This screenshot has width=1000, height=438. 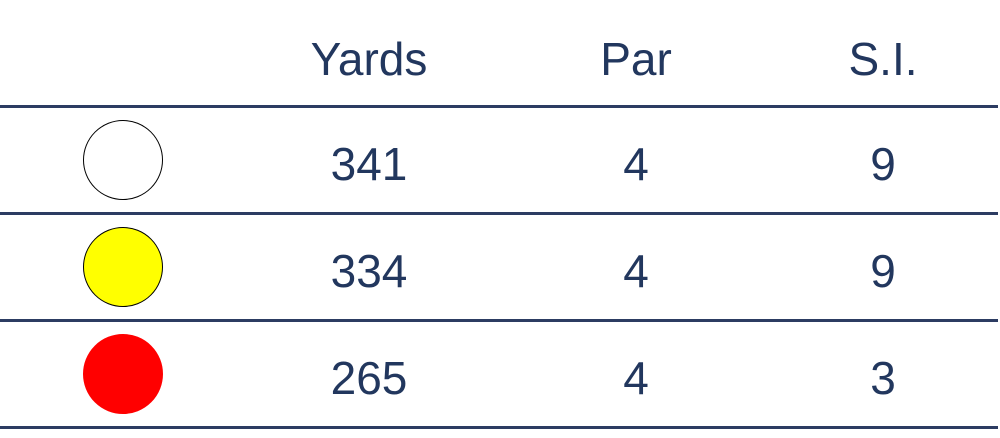 I want to click on cell-yards: 265, so click(x=369, y=378).